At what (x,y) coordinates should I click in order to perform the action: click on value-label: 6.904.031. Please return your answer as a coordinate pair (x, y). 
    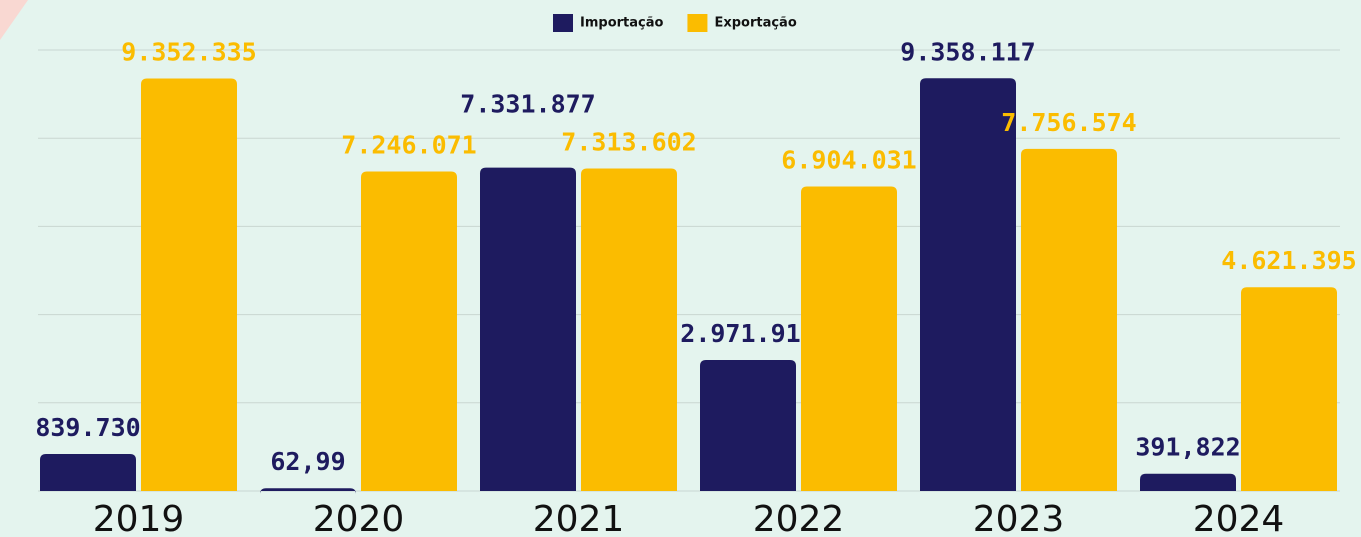
    Looking at the image, I should click on (848, 160).